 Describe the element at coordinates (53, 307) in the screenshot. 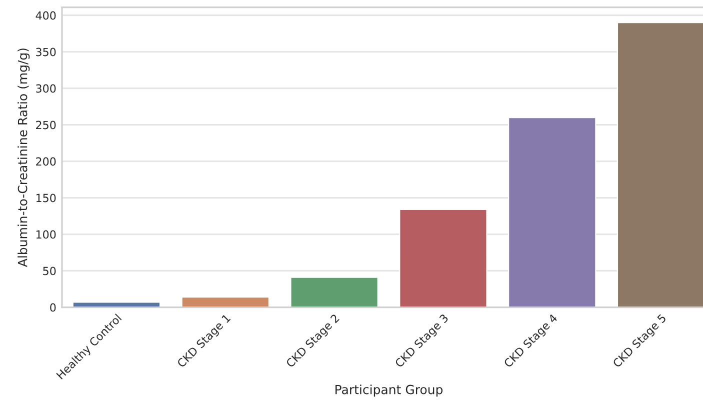

I see `y-tick-label: 0` at that location.